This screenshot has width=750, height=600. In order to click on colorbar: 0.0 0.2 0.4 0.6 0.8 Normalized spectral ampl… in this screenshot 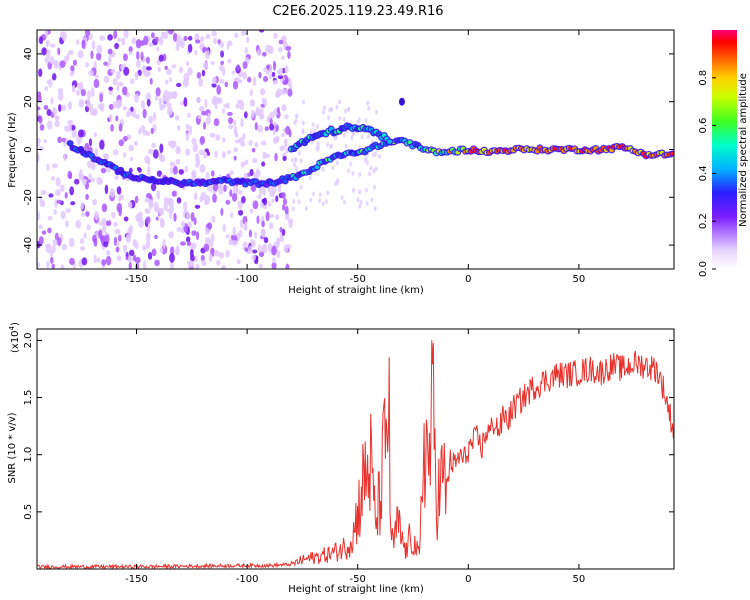, I will do `click(723, 153)`.